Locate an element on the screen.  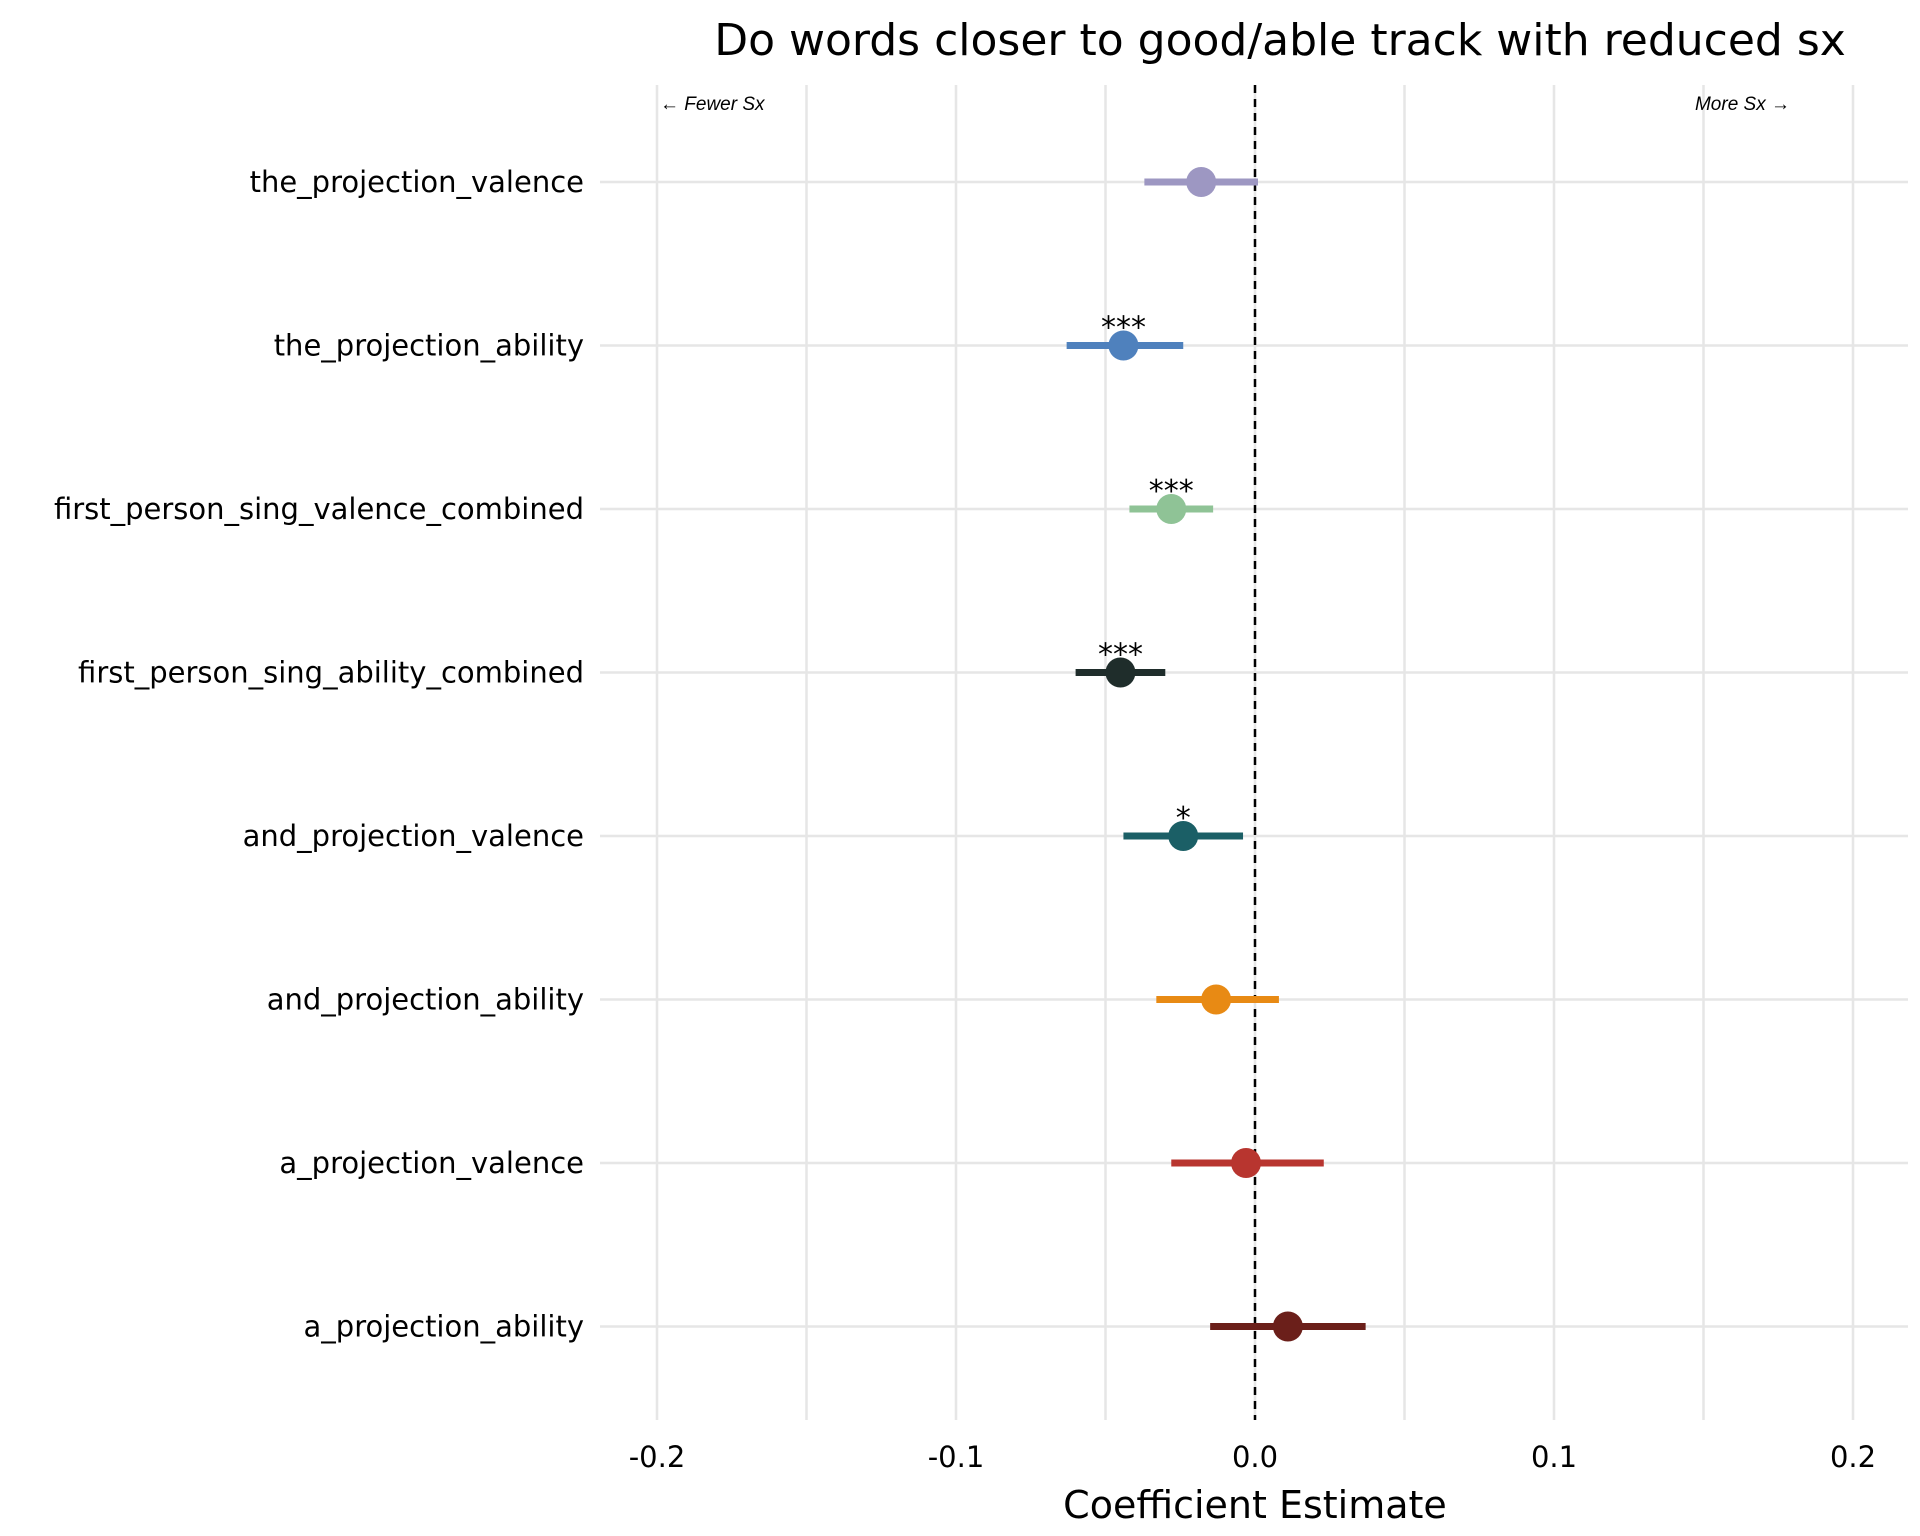
x-tick-label: -0.2 is located at coordinates (657, 1457).